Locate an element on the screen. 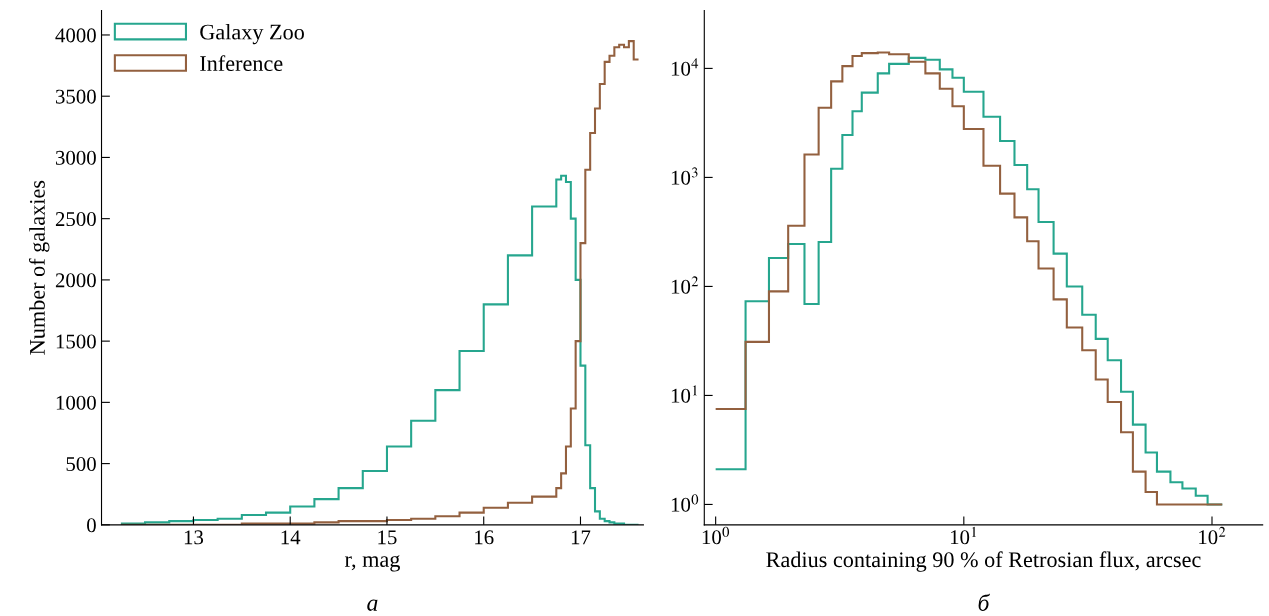 The image size is (1269, 616). text: б is located at coordinates (984, 602).